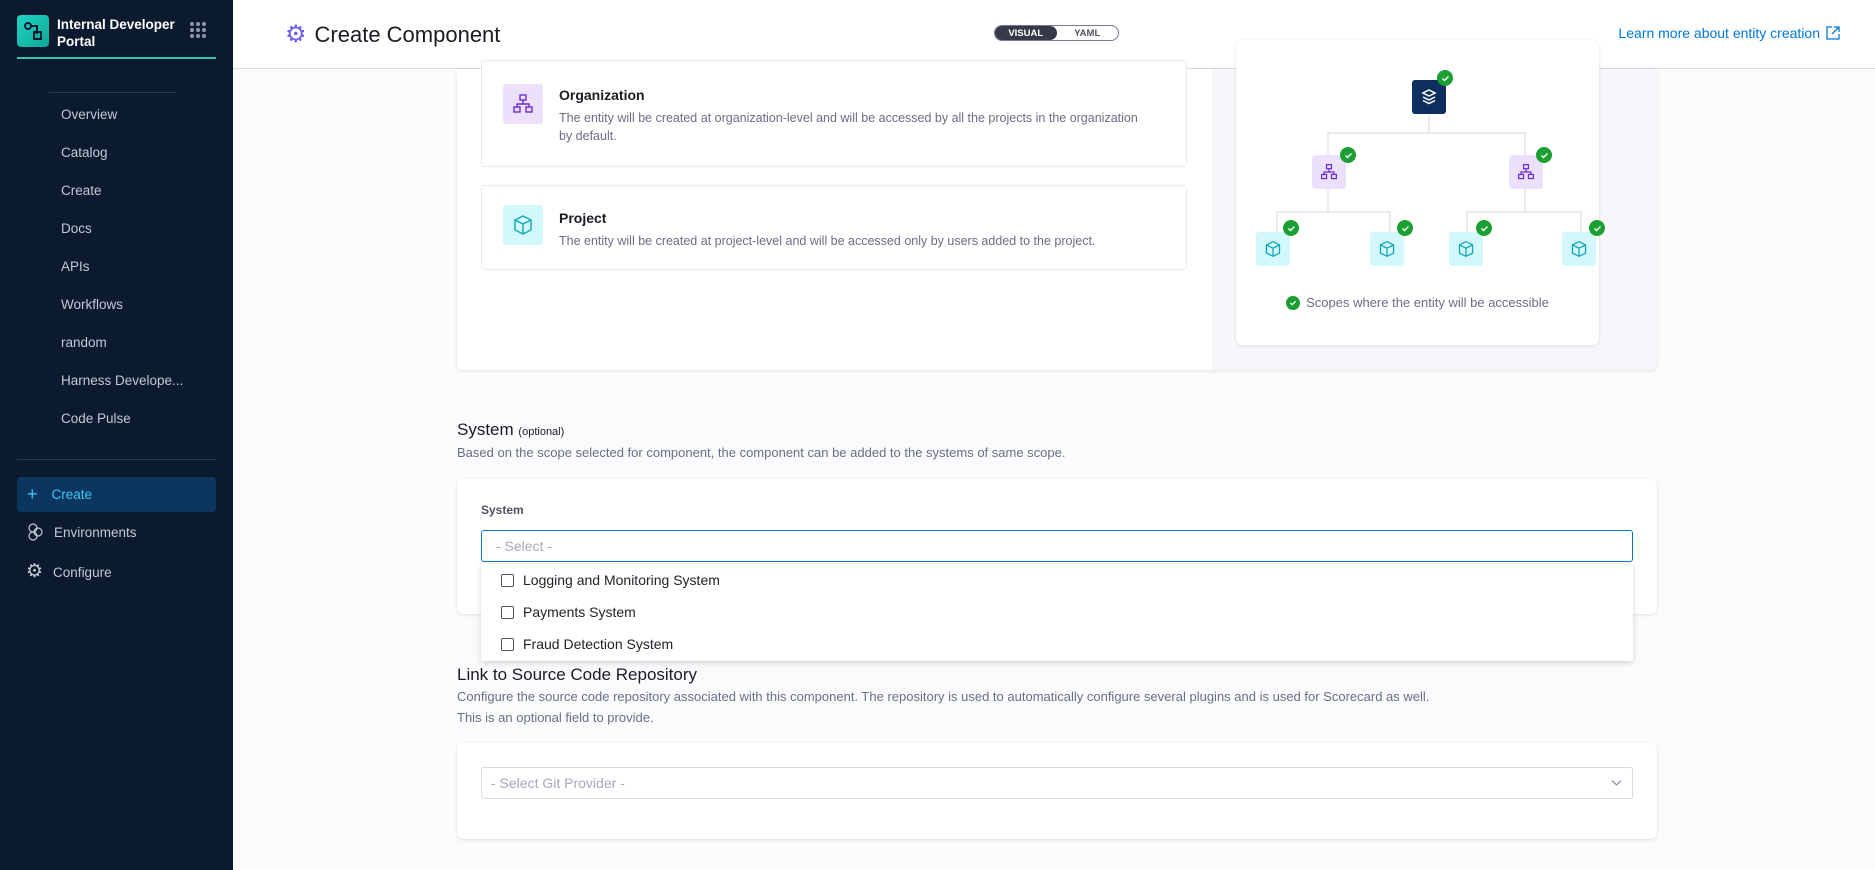 Image resolution: width=1875 pixels, height=870 pixels. I want to click on sidebar-item-catalog: Catalog, so click(84, 152).